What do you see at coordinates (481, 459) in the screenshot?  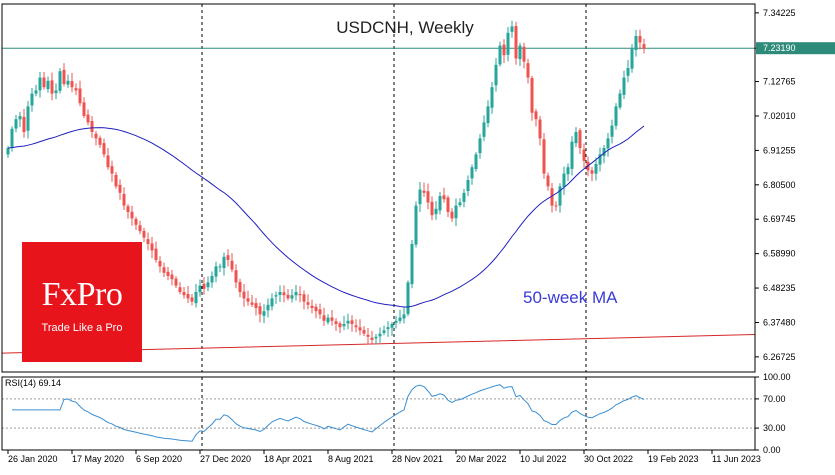 I see `time-x-tick-label: 20 Mar 2022` at bounding box center [481, 459].